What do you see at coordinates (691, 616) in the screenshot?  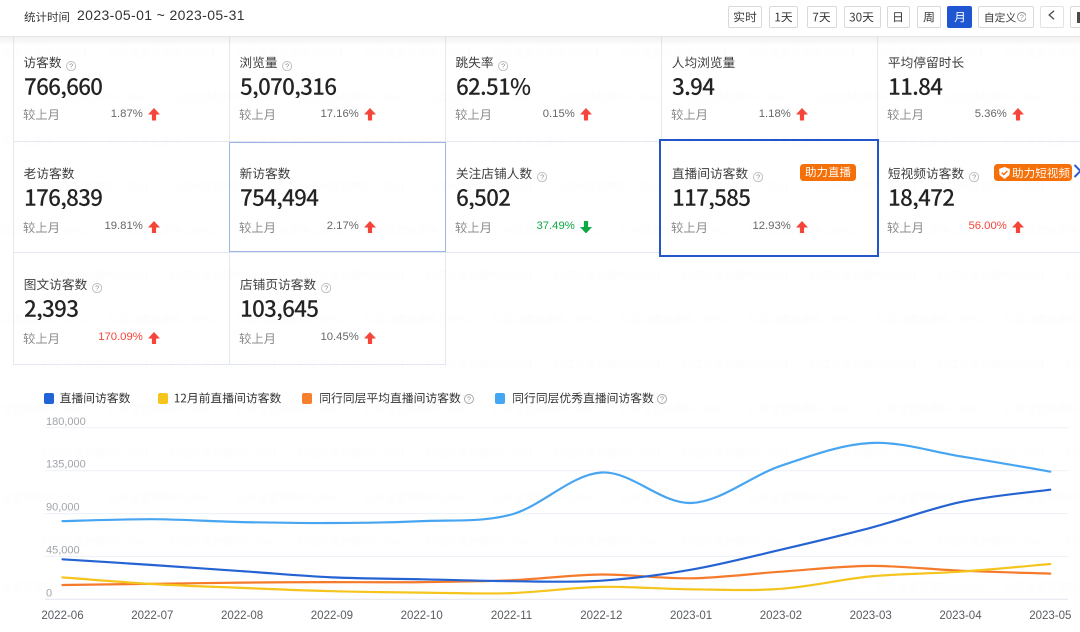 I see `svg-text: 2023-01` at bounding box center [691, 616].